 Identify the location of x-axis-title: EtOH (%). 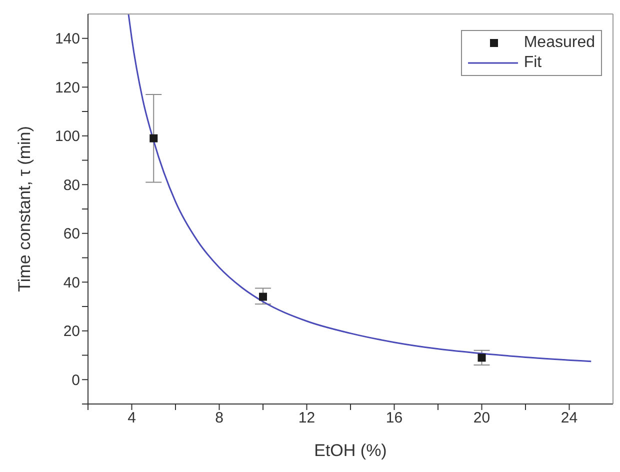
(350, 450).